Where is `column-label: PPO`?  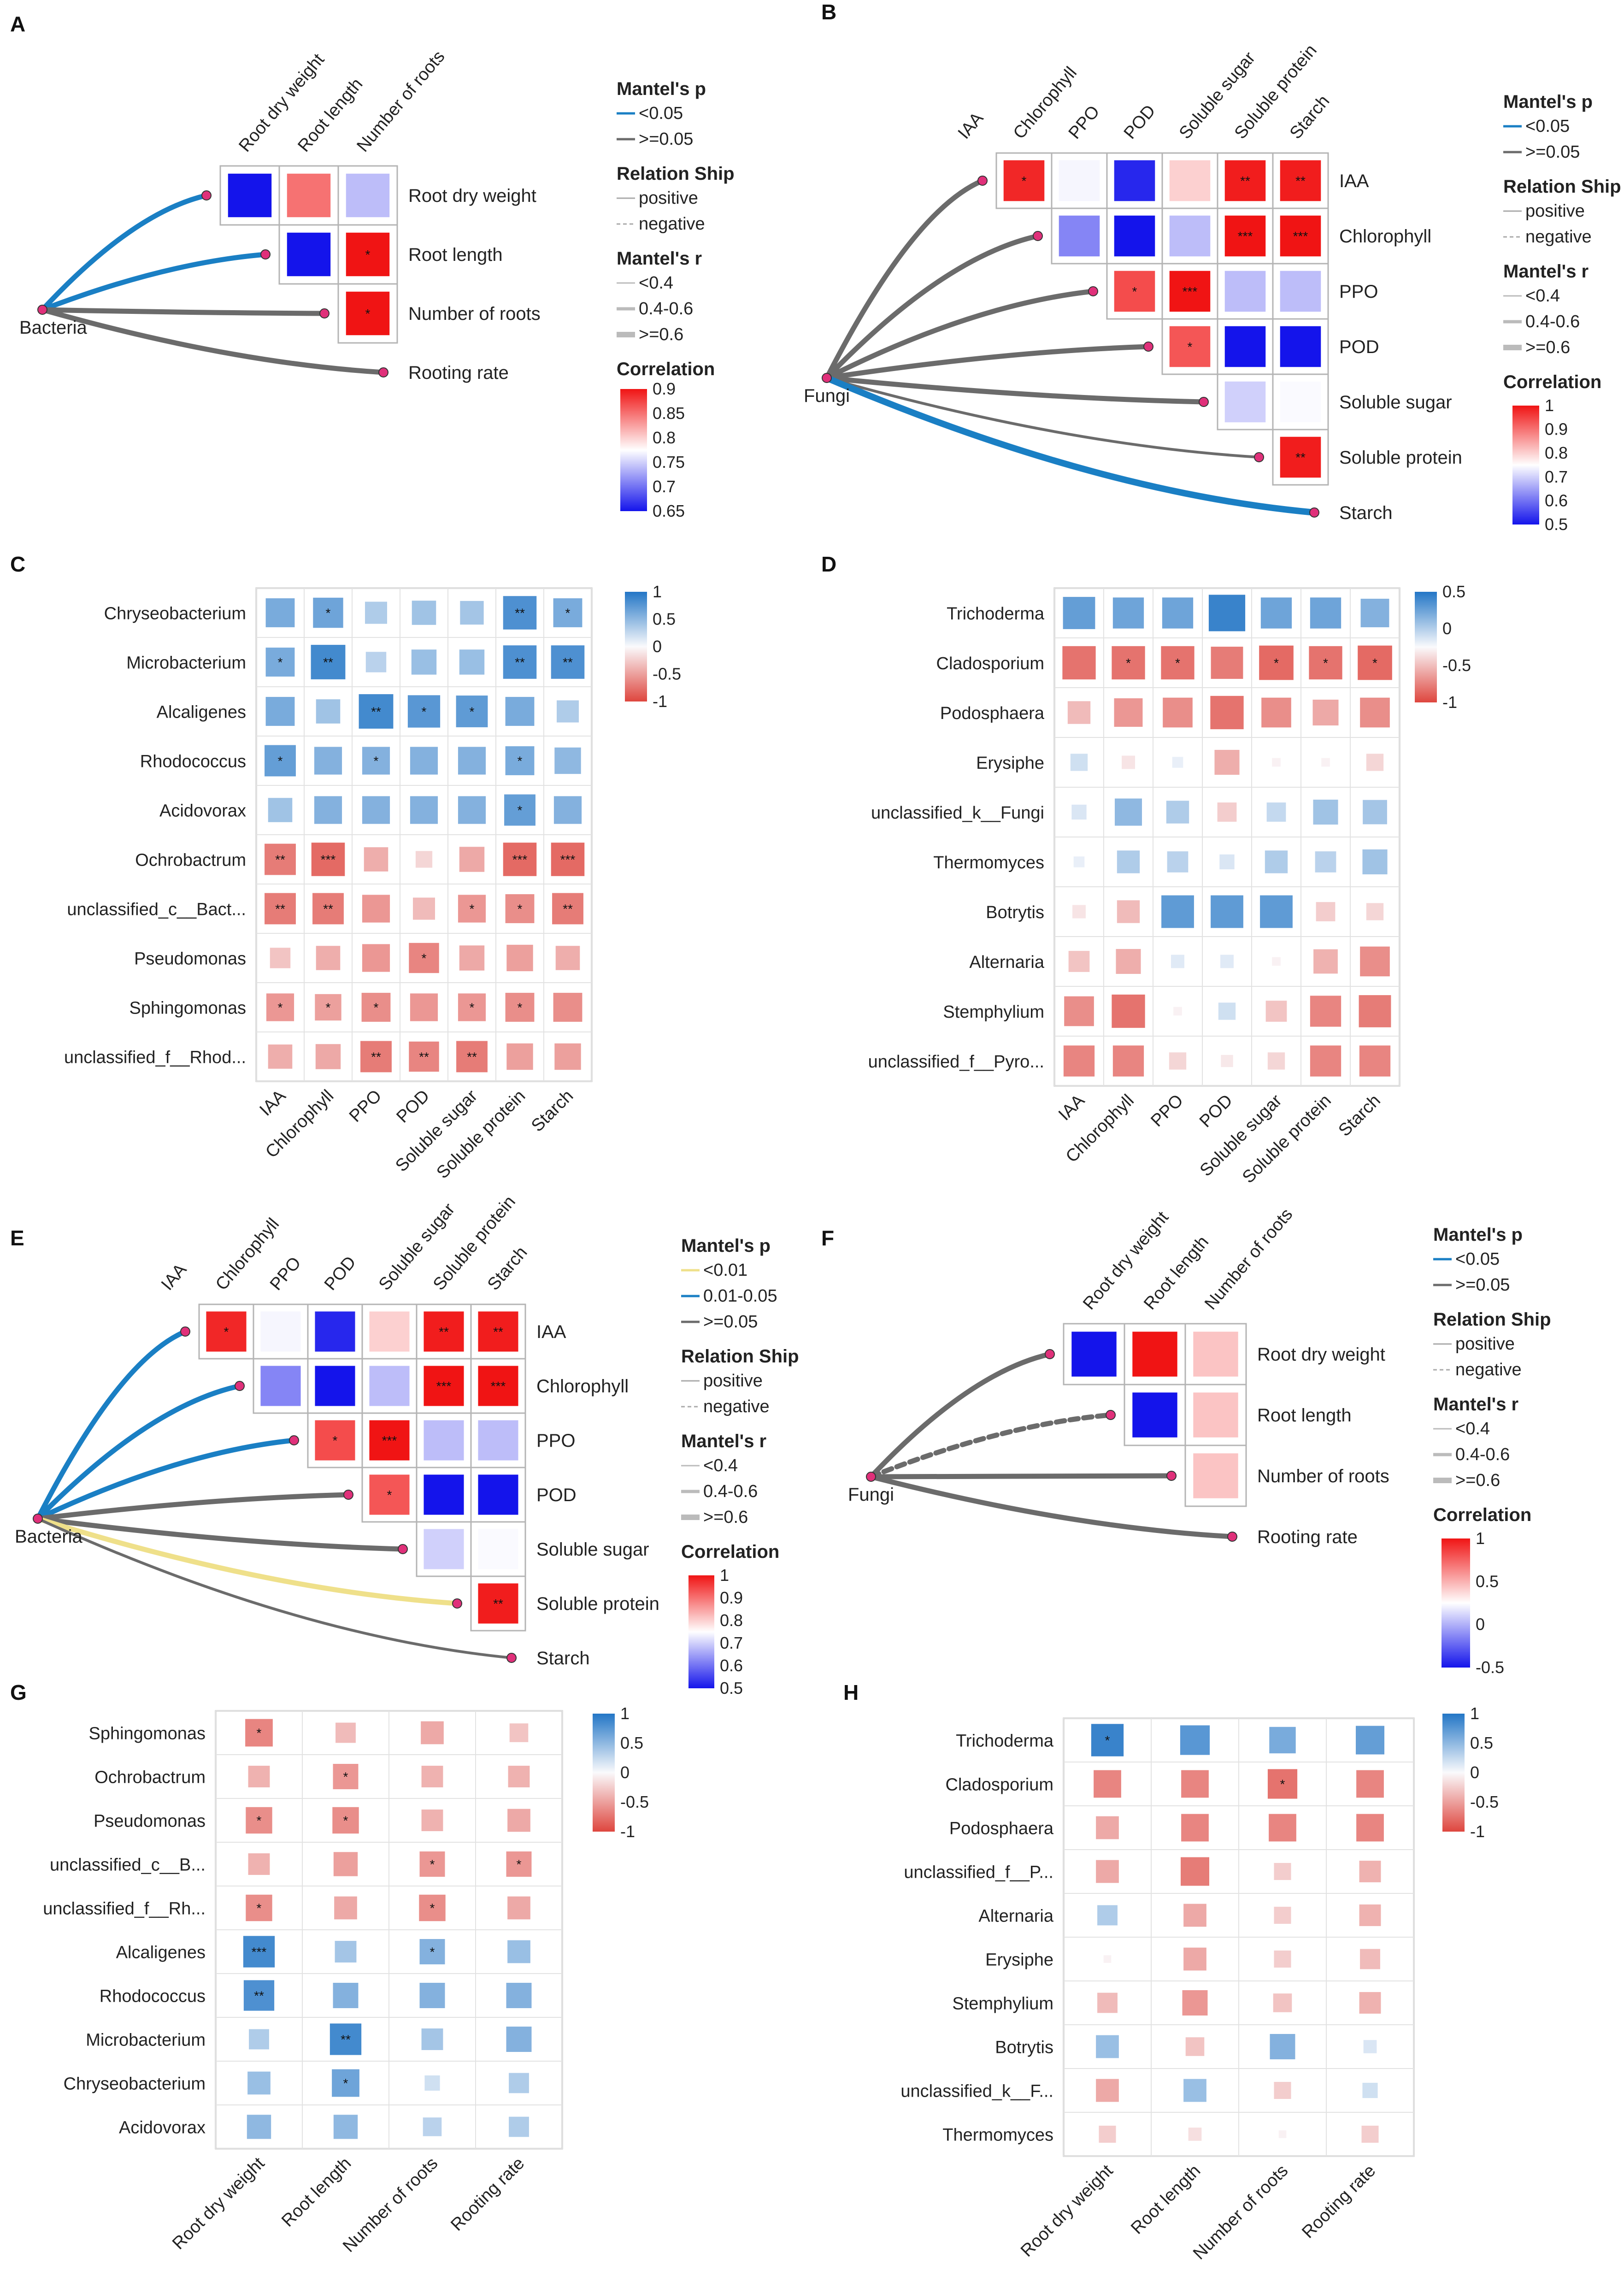 column-label: PPO is located at coordinates (1084, 122).